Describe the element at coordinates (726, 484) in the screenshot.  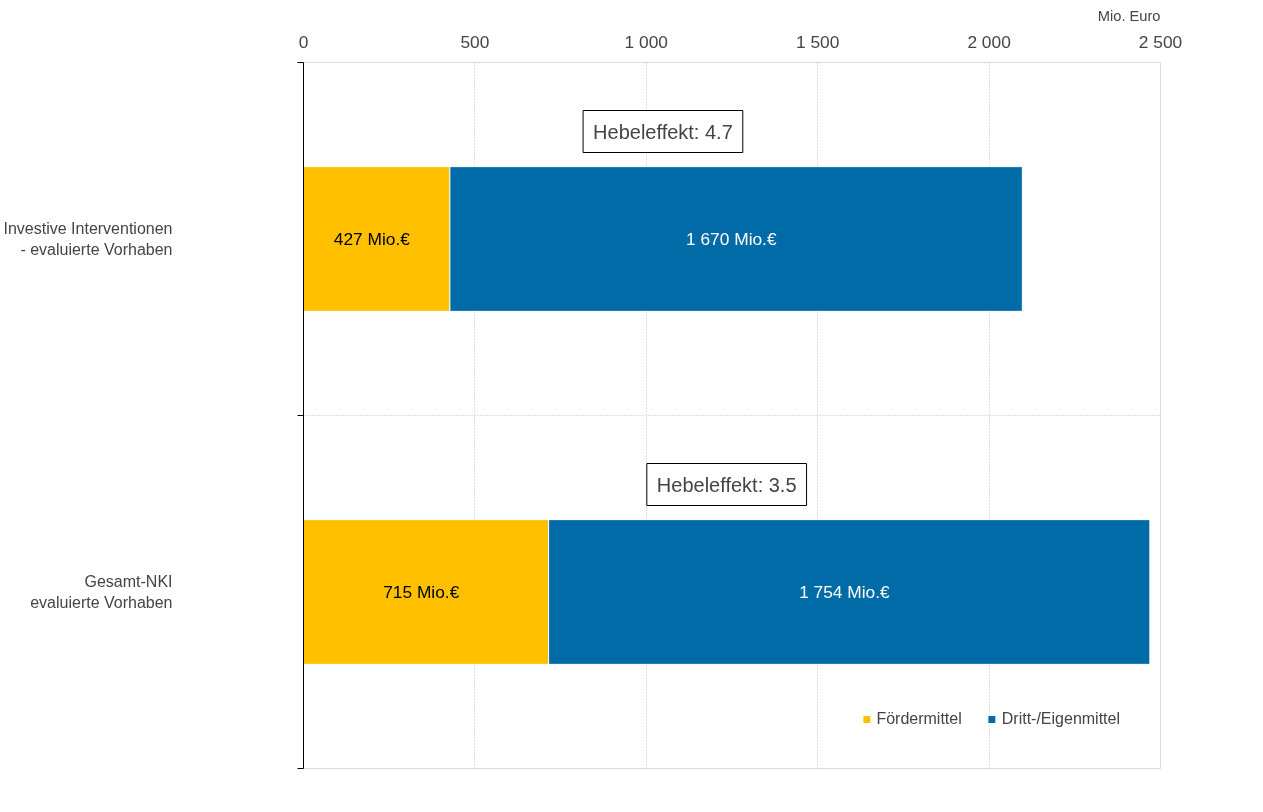
I see `annotation: Hebeleffekt: 3.5` at that location.